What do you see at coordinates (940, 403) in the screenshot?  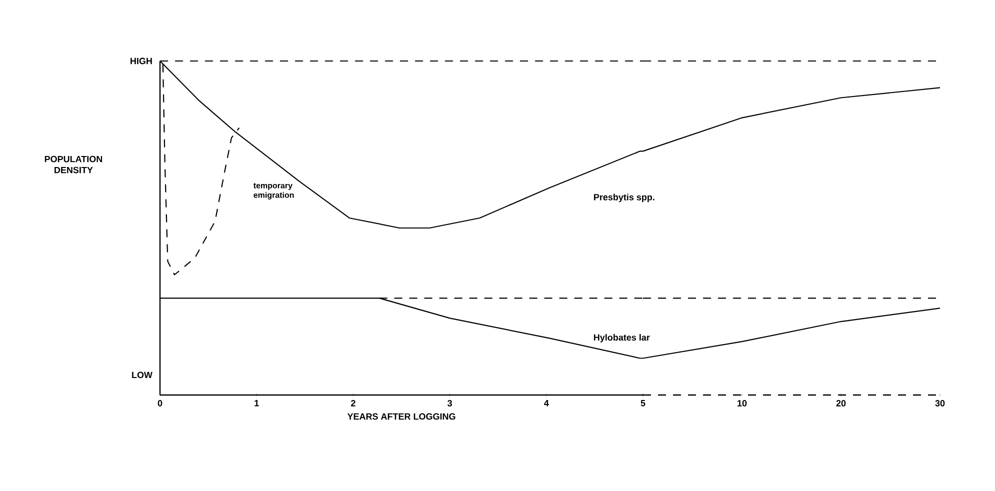 I see `x-tick-label: 30` at bounding box center [940, 403].